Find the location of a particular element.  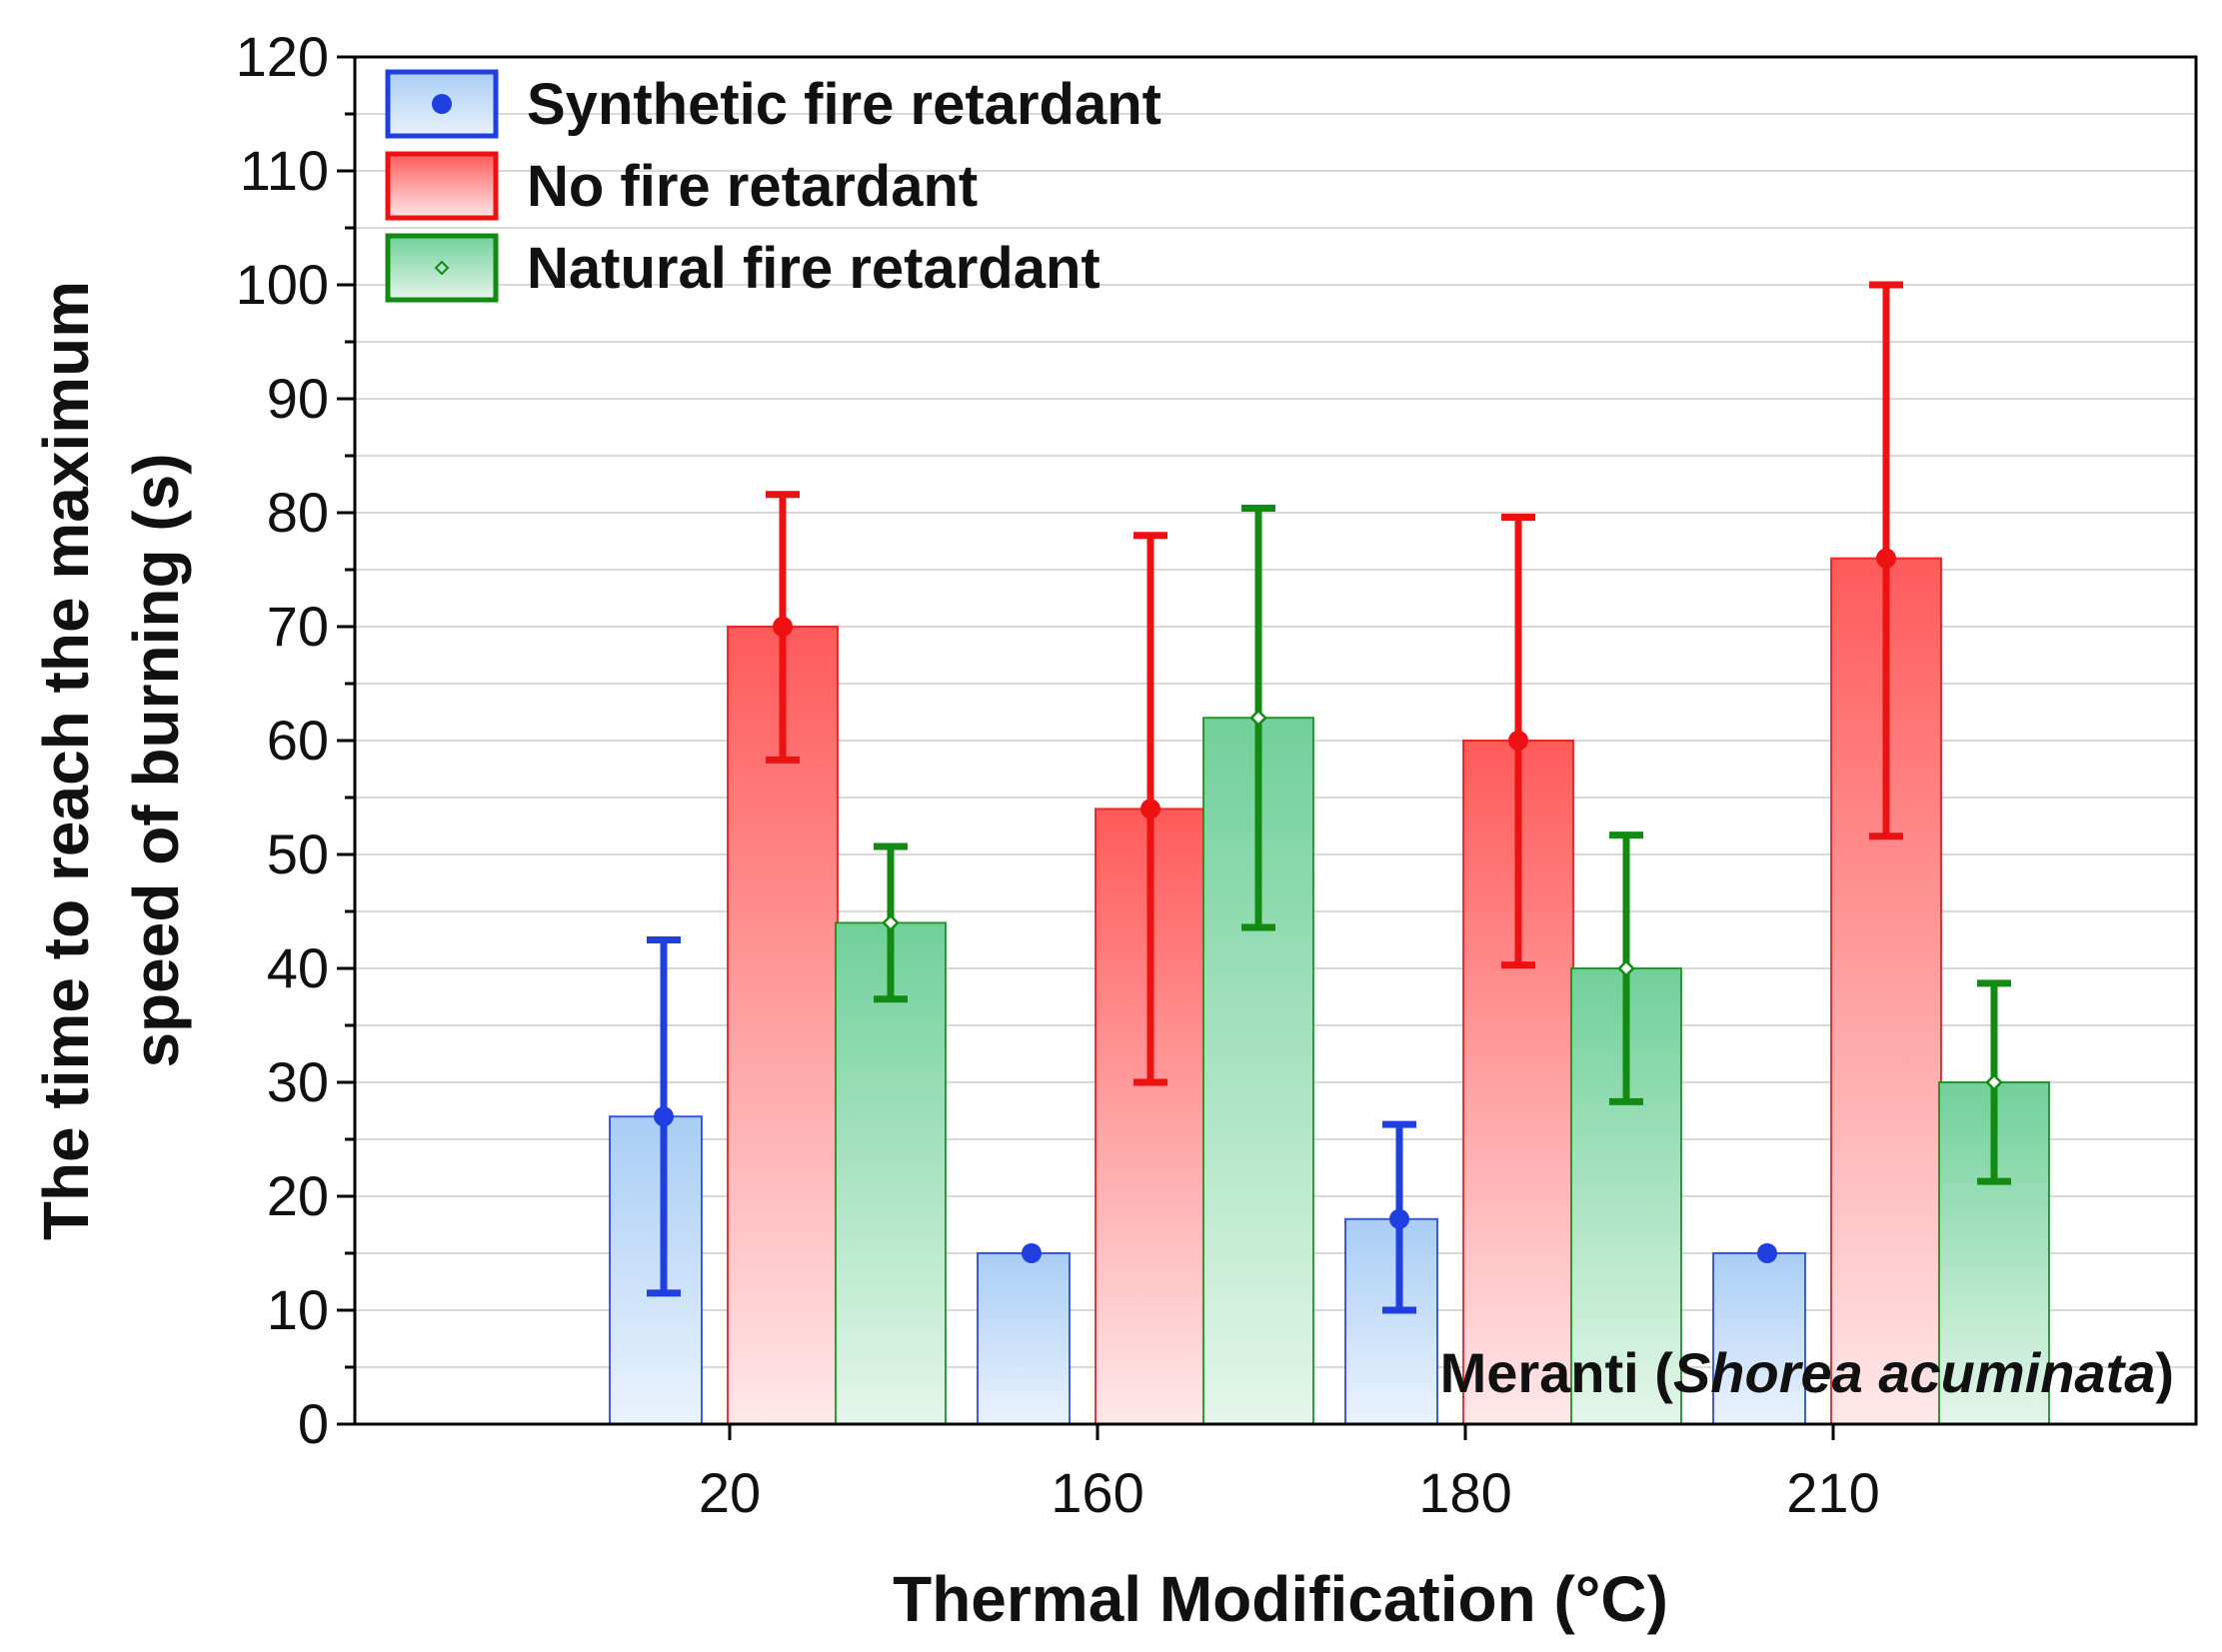

x-axis-ticks: 20 160 180 210 is located at coordinates (1289, 1474).